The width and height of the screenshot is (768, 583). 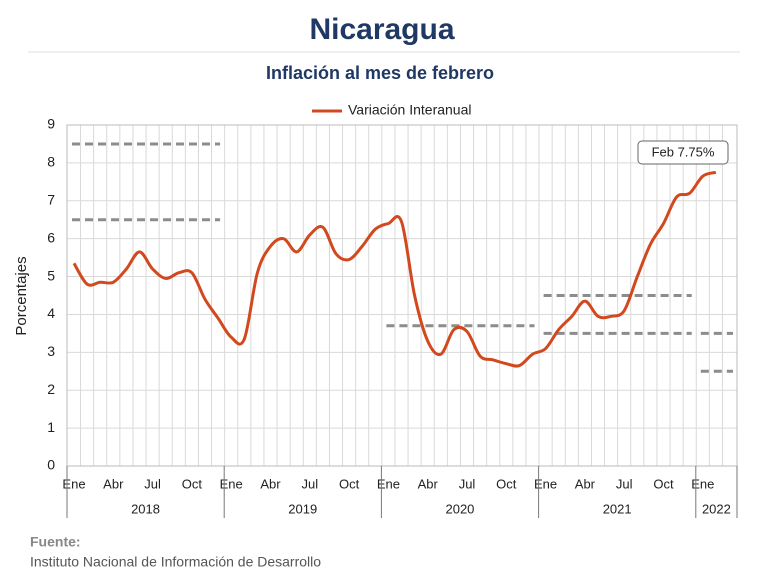 I want to click on chart-title: Nicaragua, so click(x=381, y=29).